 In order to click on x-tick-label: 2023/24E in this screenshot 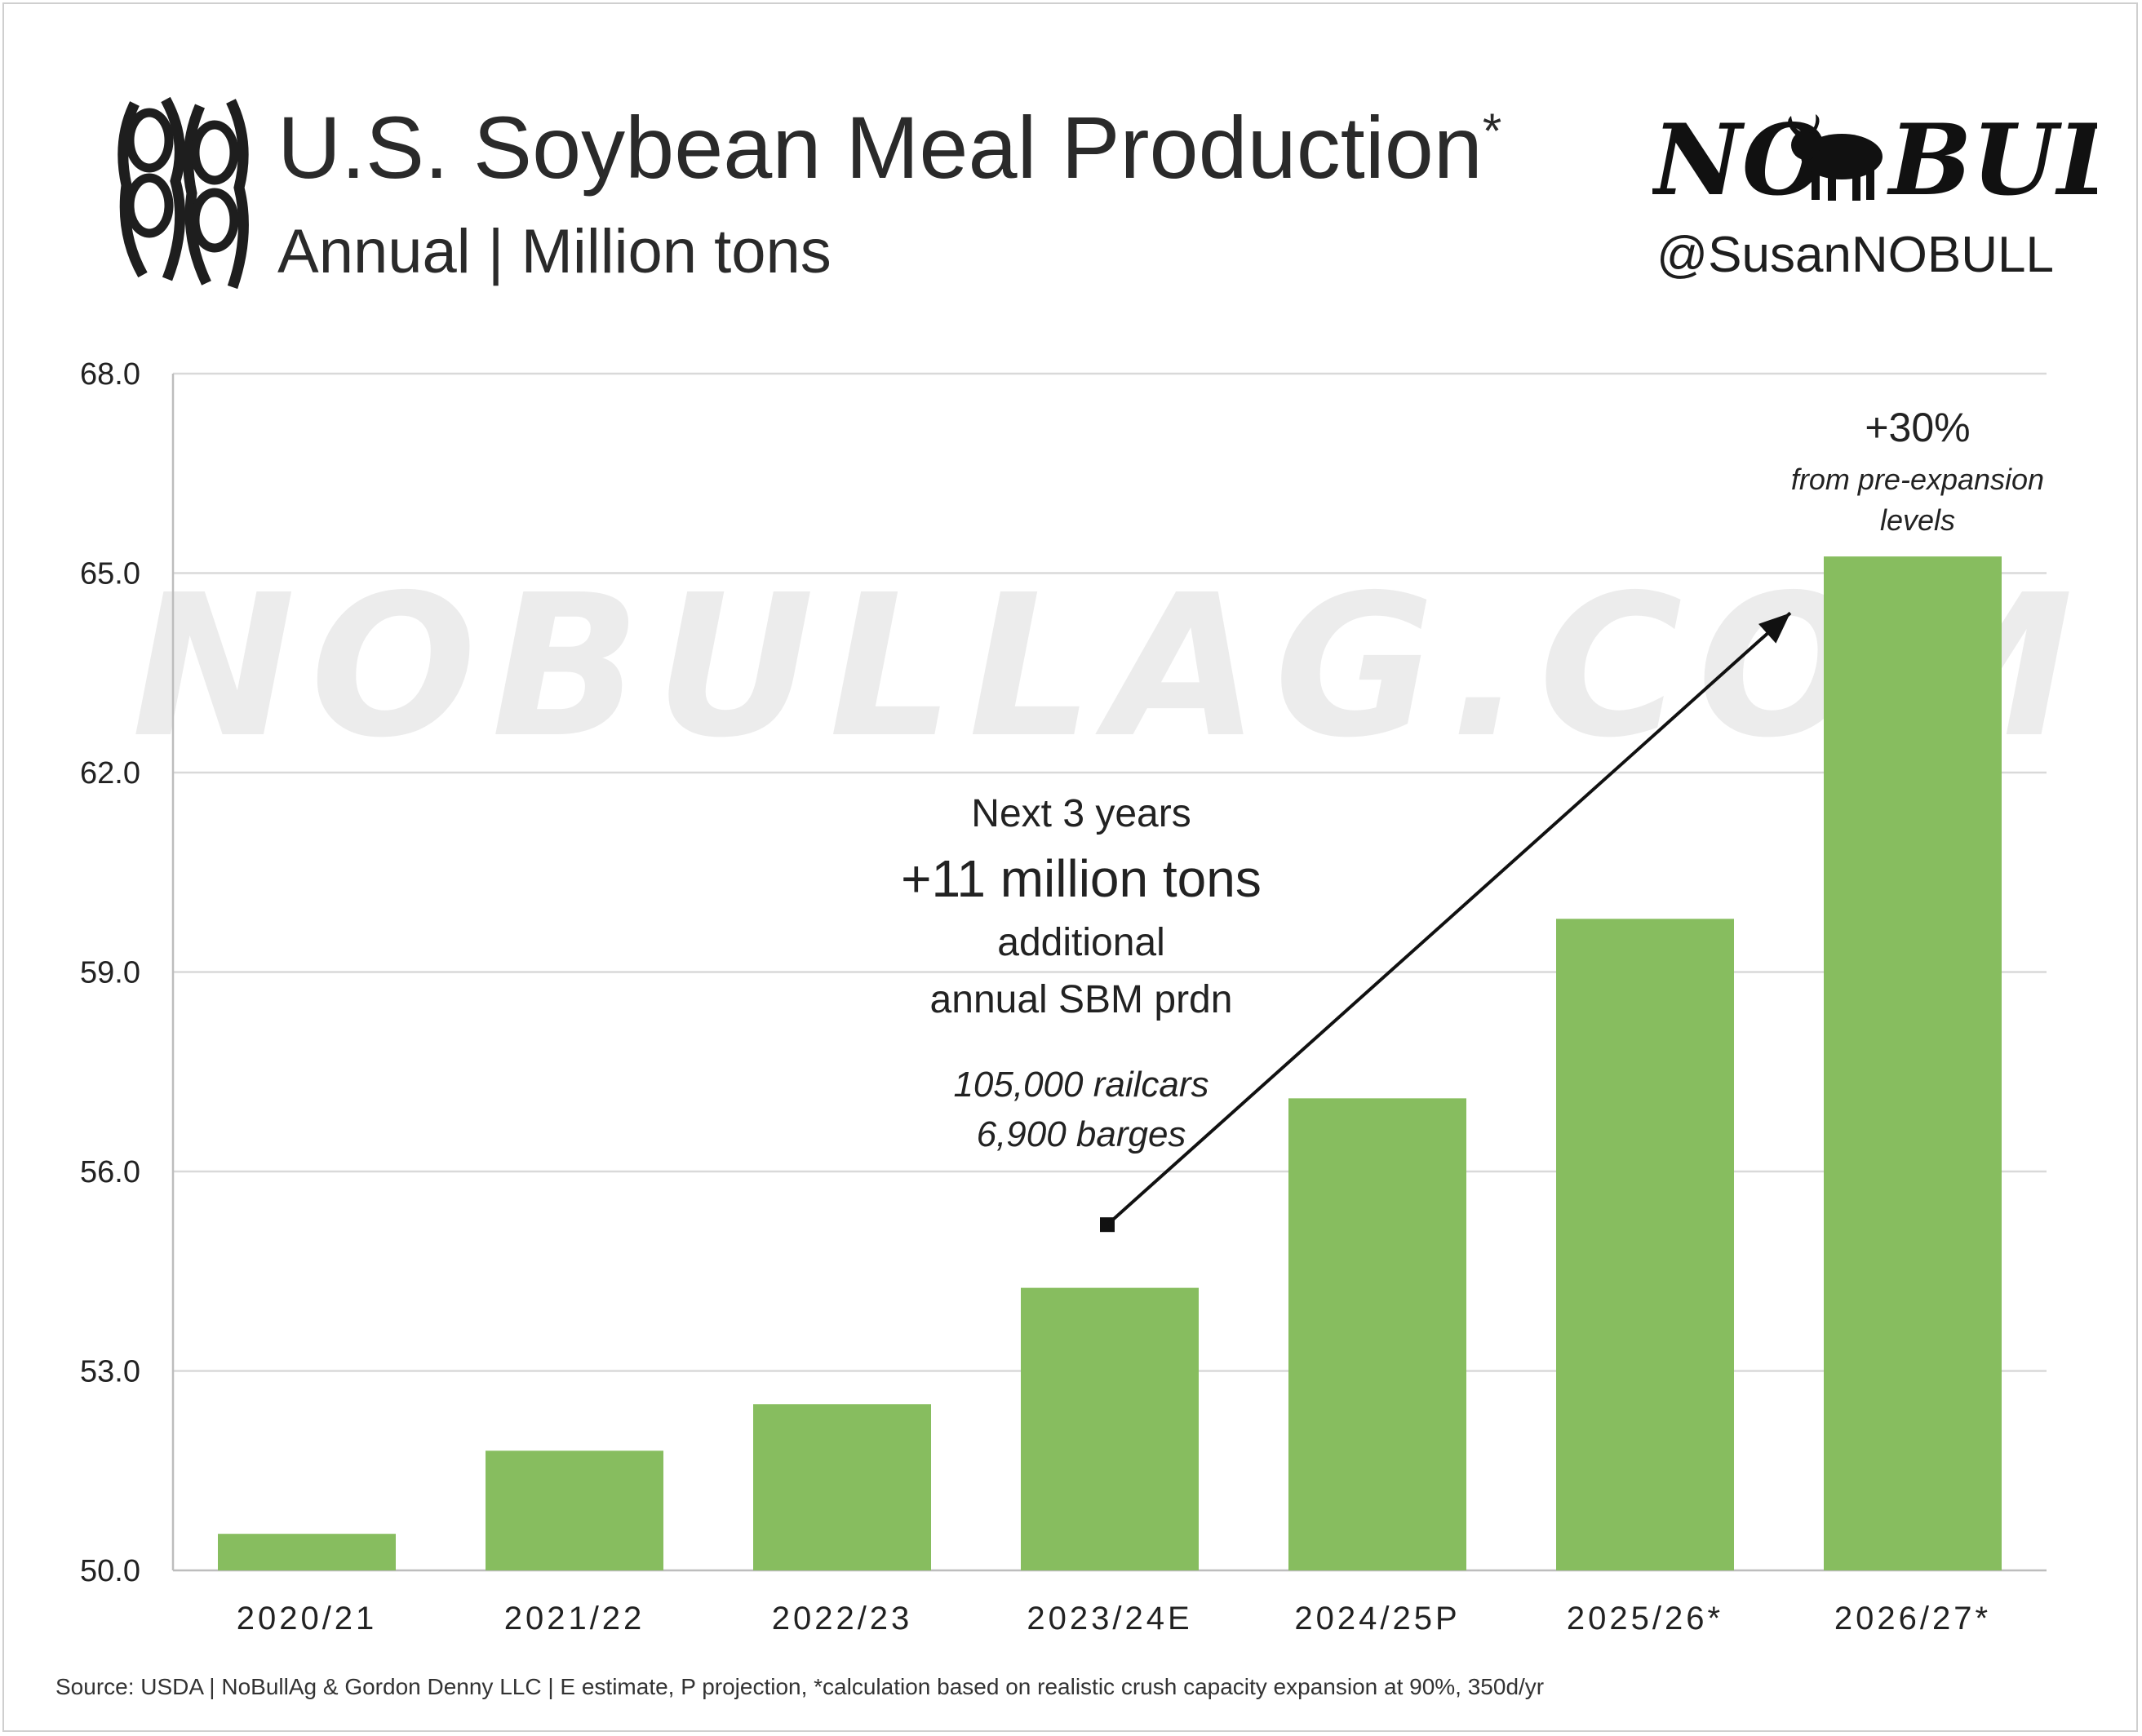, I will do `click(1109, 1618)`.